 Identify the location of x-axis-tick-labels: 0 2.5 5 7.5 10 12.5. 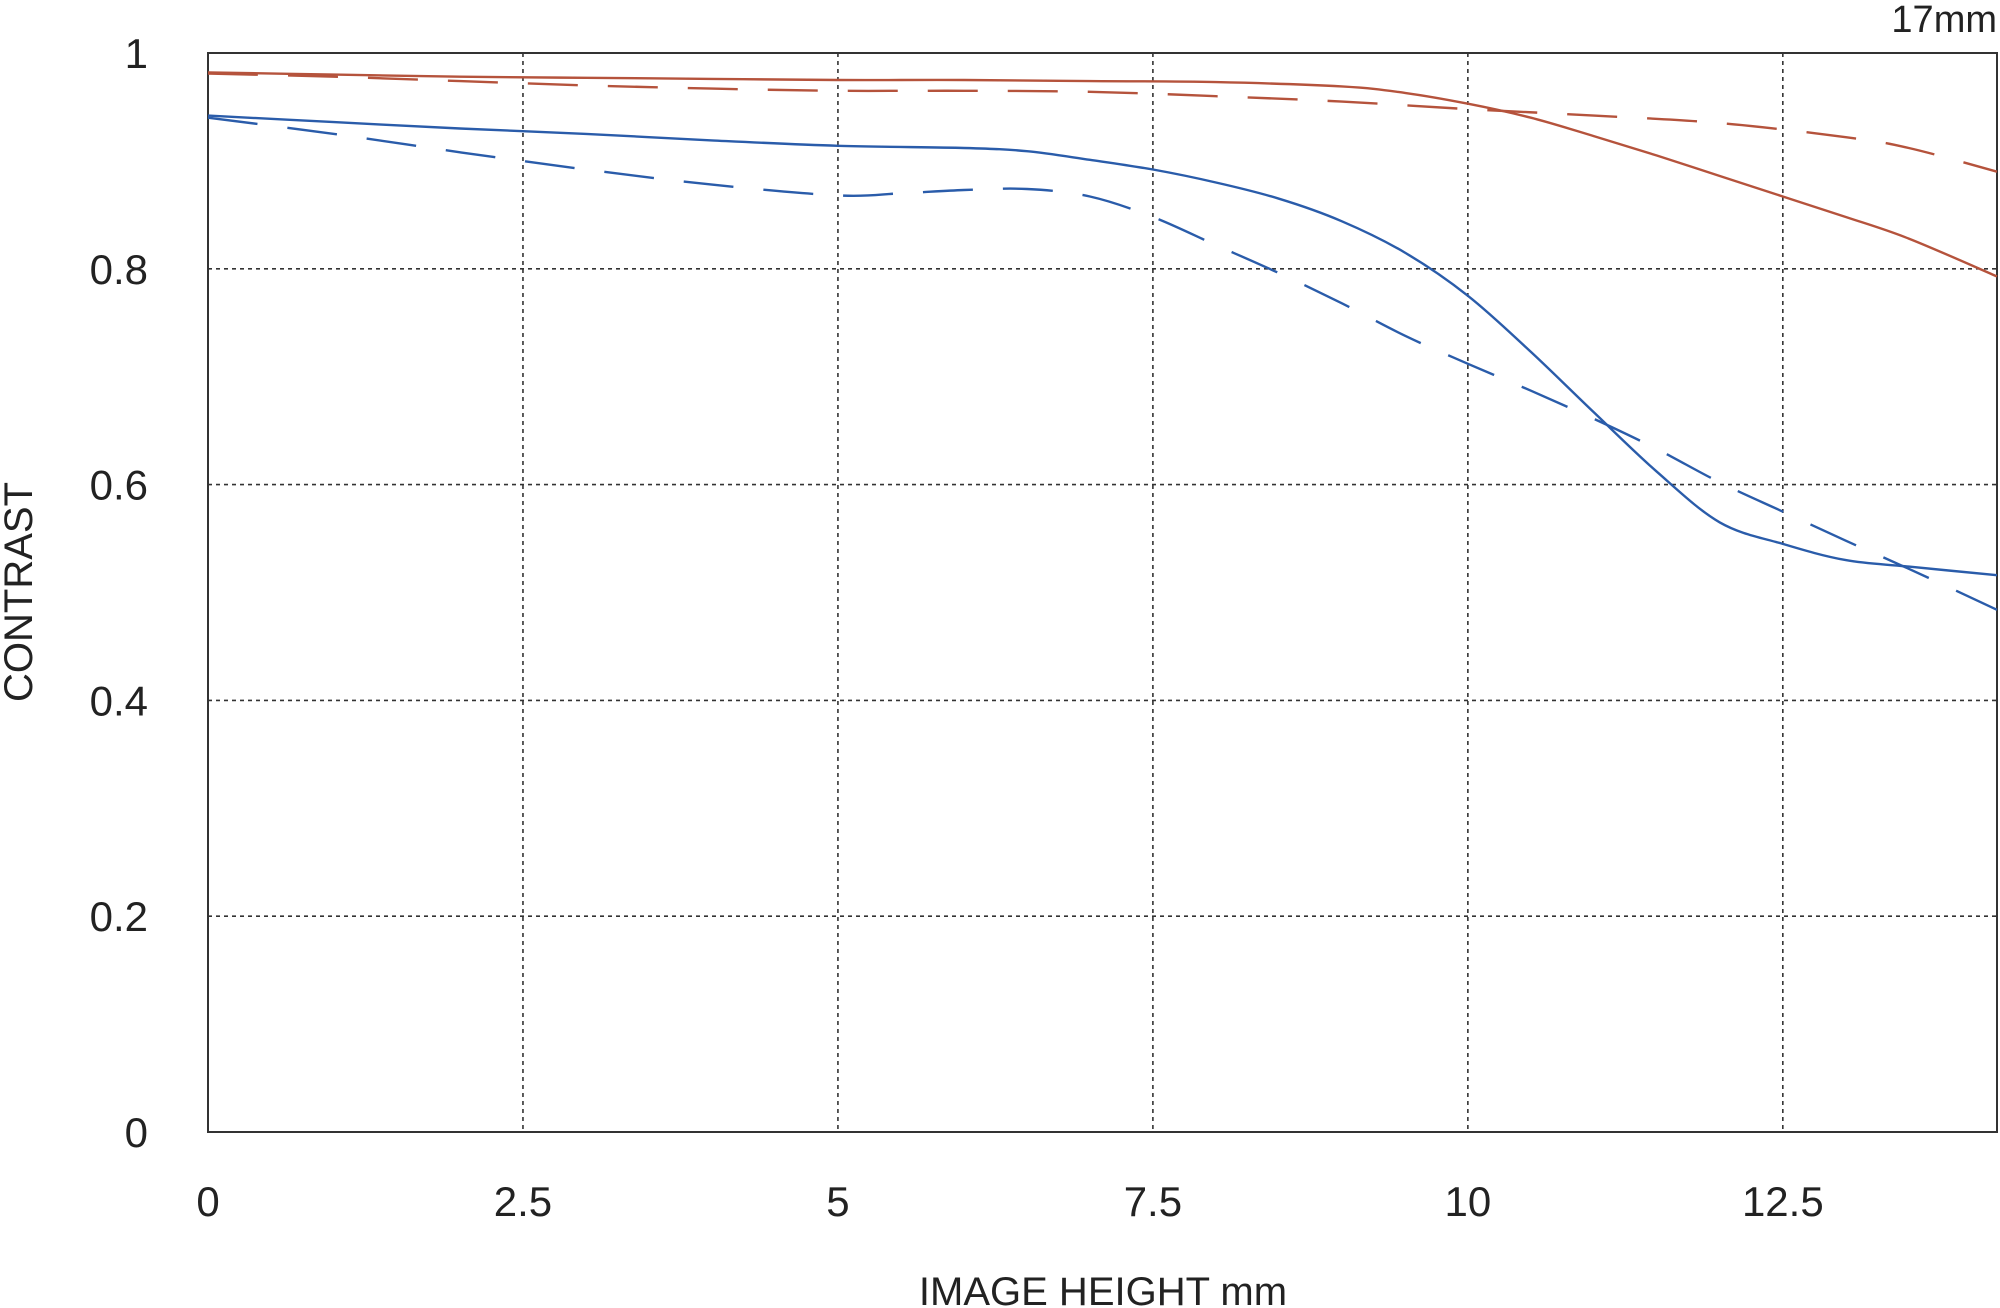
(1009, 1201).